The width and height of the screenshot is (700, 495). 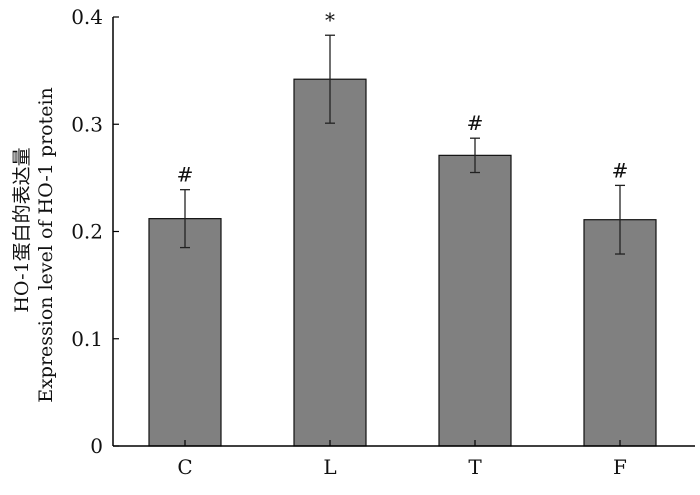 I want to click on bar-c, so click(x=185, y=332).